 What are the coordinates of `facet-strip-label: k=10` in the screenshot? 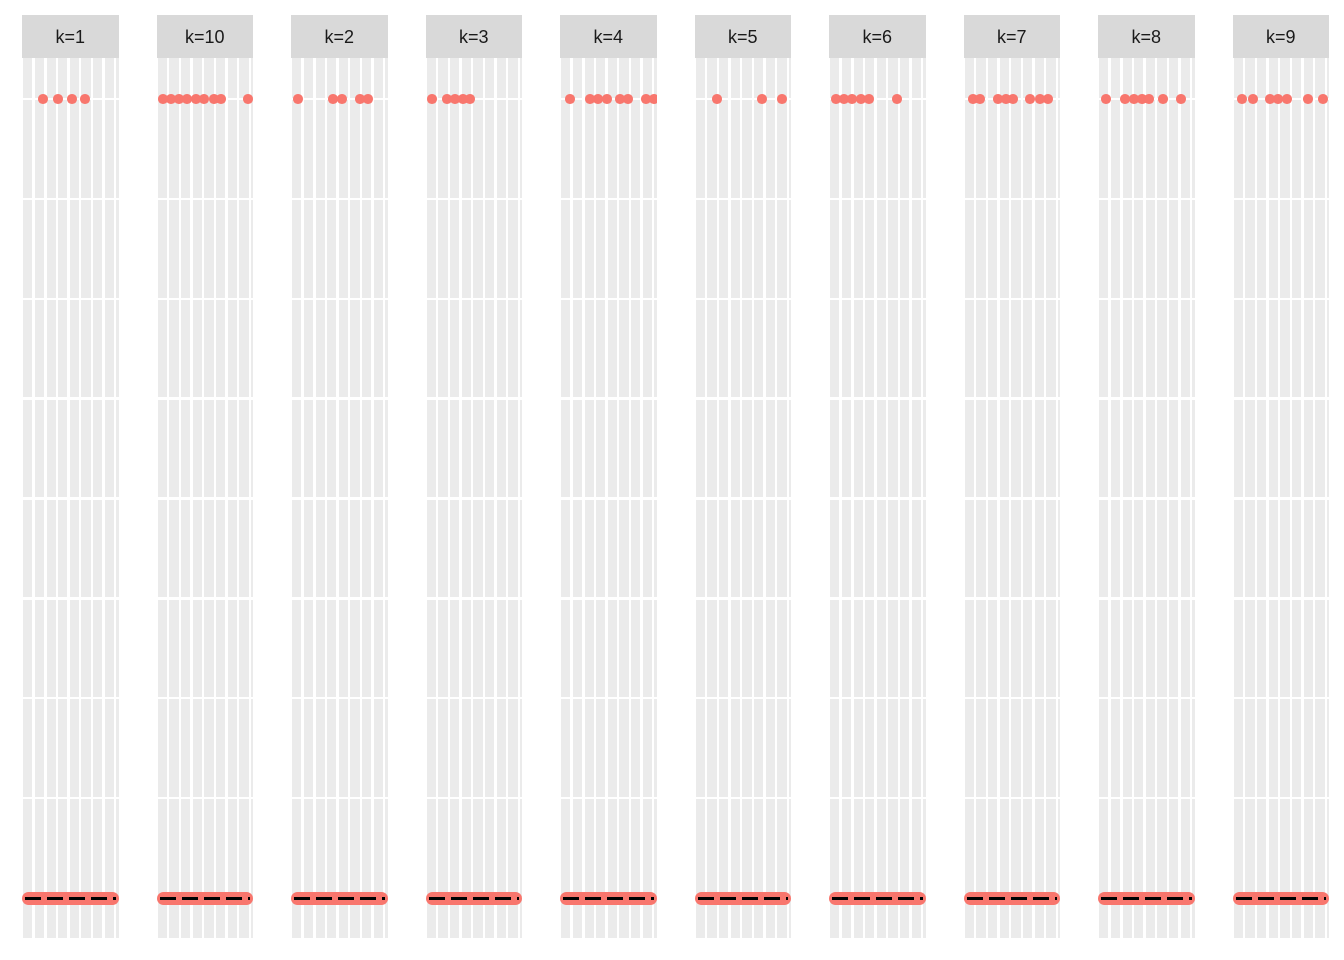 It's located at (204, 36).